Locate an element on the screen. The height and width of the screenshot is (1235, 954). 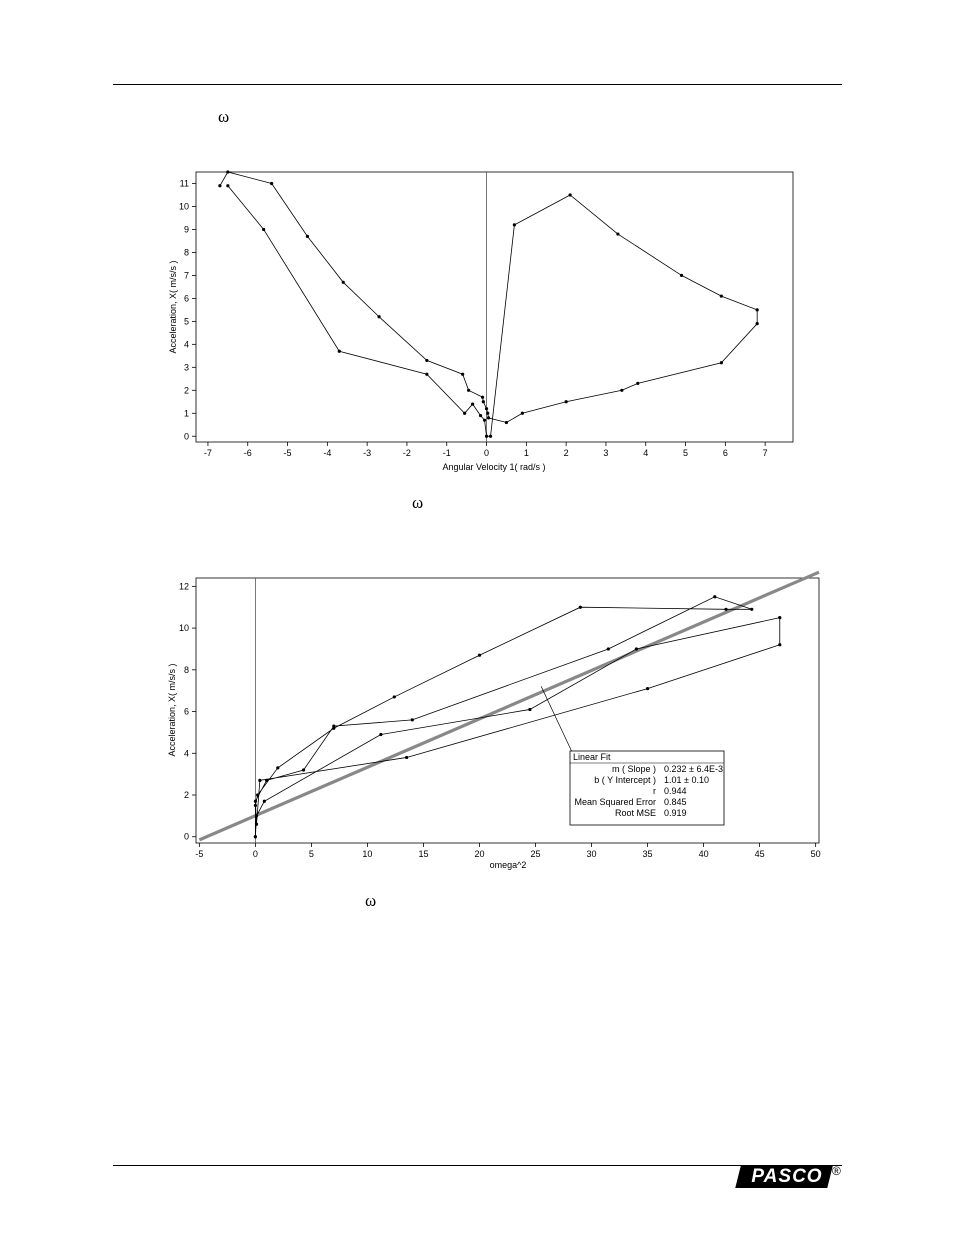
chart-2-x-axis-label: omega^2 is located at coordinates (508, 865).